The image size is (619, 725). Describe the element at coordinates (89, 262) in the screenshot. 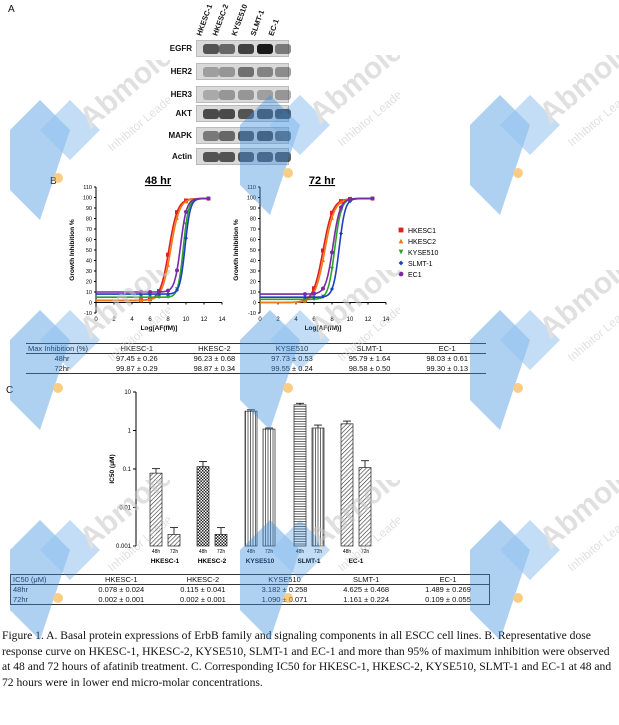

I see `y-tick-label: 40` at that location.